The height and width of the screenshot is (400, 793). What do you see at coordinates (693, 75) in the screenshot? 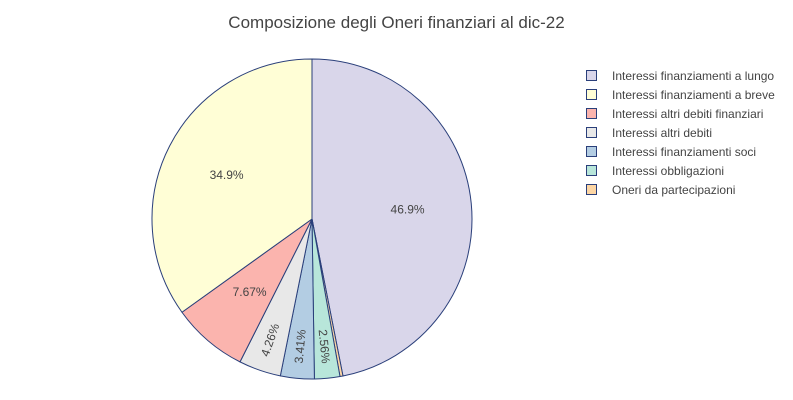
I see `legend-label: Interessi finanziamenti a lungo` at bounding box center [693, 75].